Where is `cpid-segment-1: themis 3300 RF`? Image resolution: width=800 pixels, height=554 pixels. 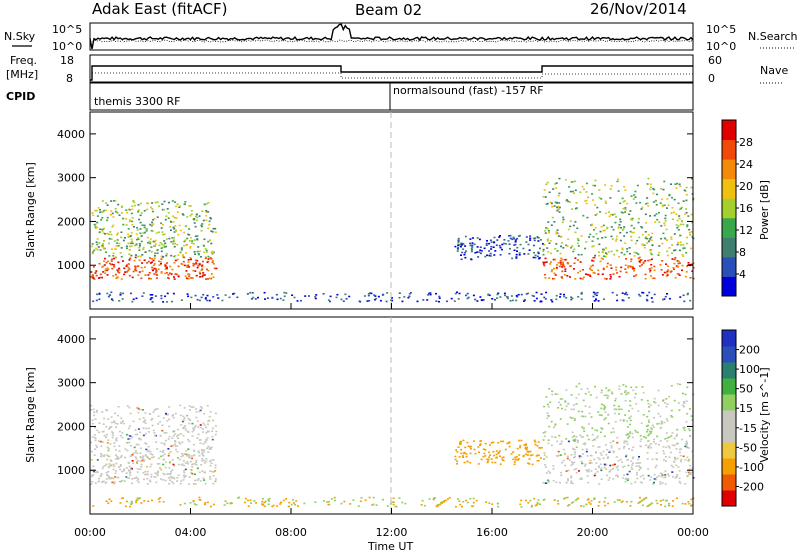 cpid-segment-1: themis 3300 RF is located at coordinates (137, 101).